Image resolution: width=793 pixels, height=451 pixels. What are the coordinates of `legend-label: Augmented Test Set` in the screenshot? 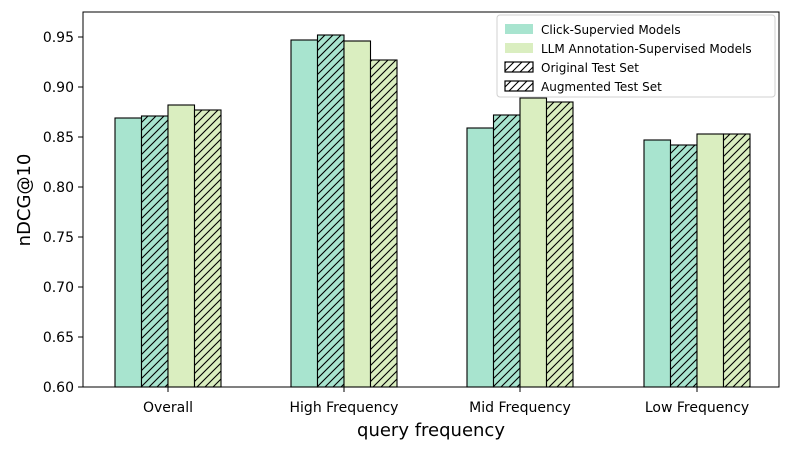 It's located at (601, 87).